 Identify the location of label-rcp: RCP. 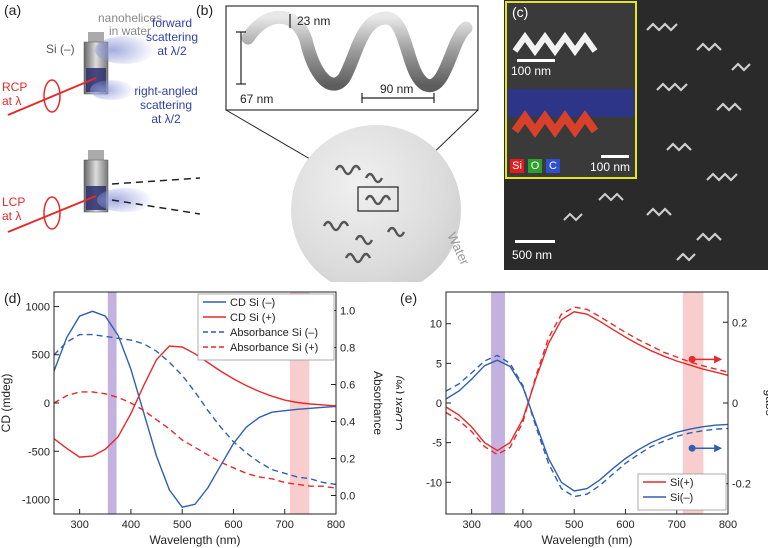
(15, 87).